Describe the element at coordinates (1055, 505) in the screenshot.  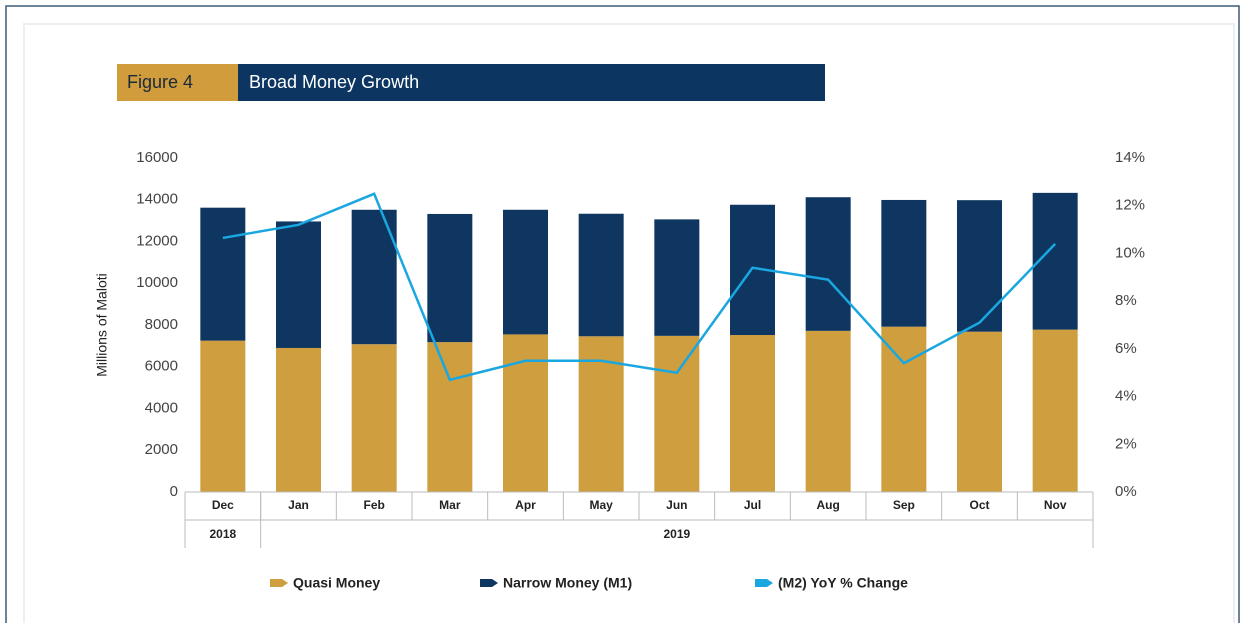
I see `x-tick-label: Nov` at that location.